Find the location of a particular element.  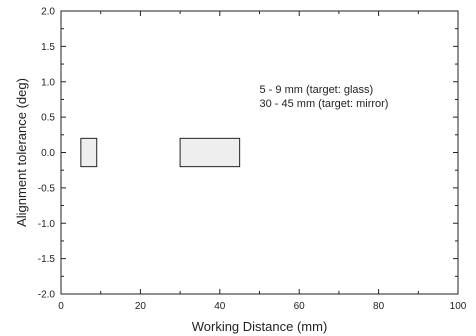

annotation-1: 5 - 9 mm (target: glass) is located at coordinates (317, 90).